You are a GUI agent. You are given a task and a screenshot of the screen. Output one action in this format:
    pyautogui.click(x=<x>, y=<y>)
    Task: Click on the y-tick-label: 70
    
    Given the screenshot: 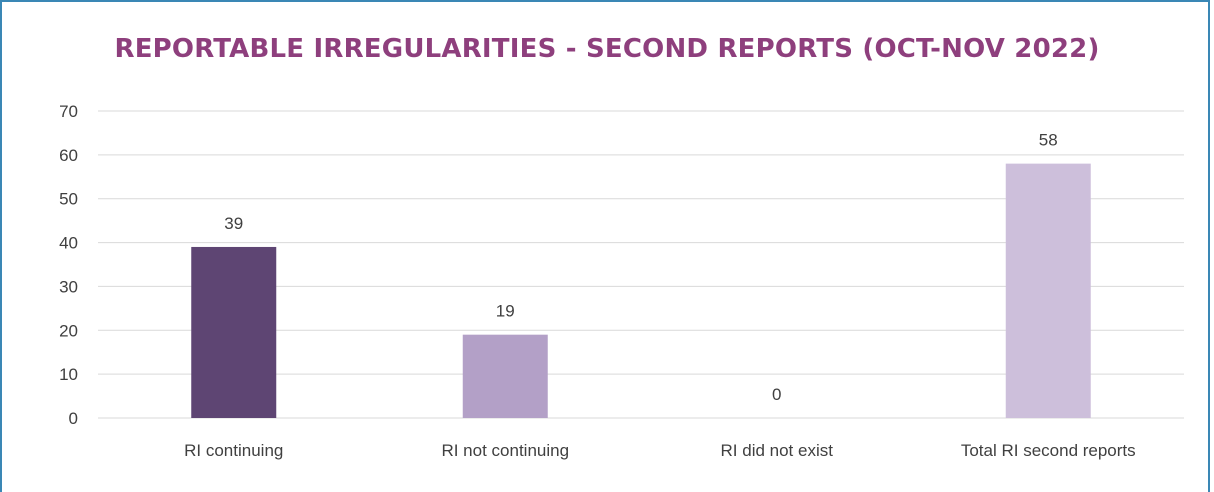 What is the action you would take?
    pyautogui.click(x=68, y=111)
    